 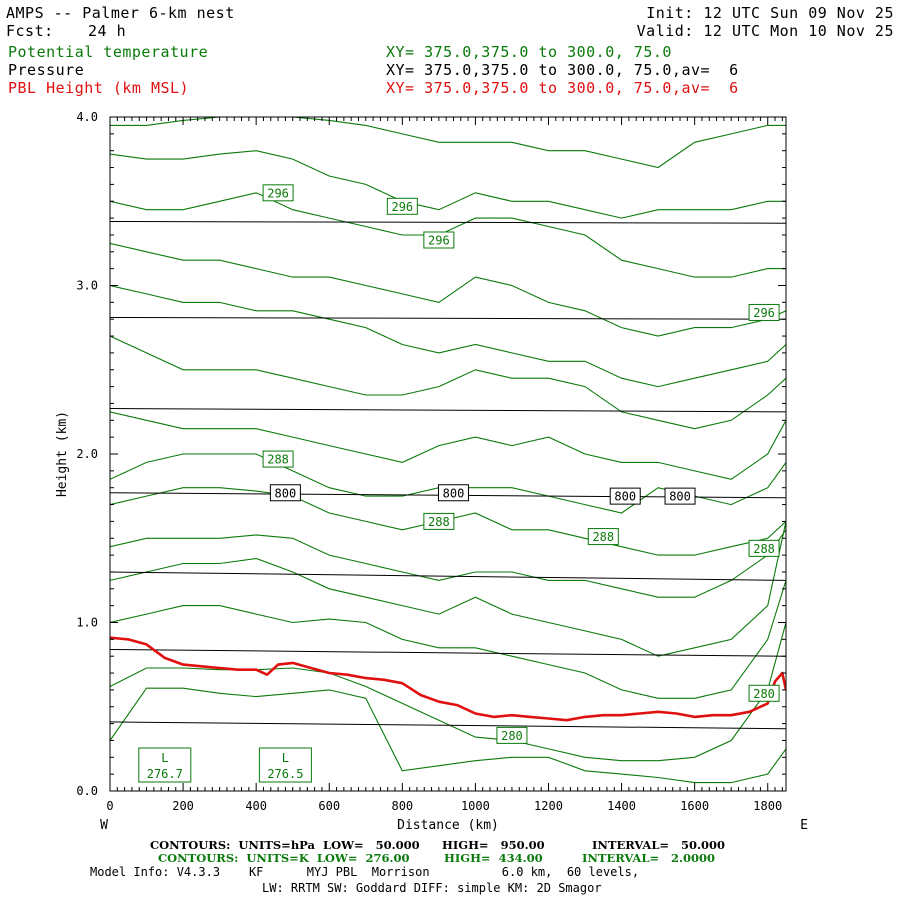 What do you see at coordinates (225, 765) in the screenshot?
I see `low-markers: L 276.7 L 276.5` at bounding box center [225, 765].